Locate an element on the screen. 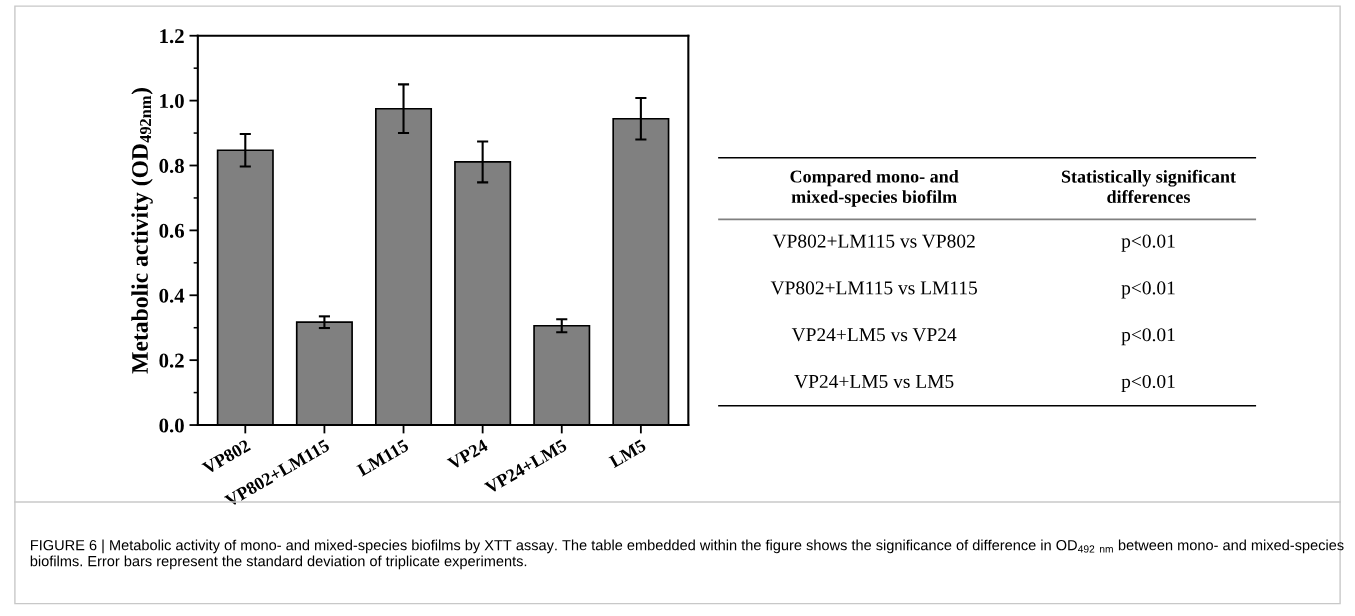 Image resolution: width=1355 pixels, height=616 pixels. y-tick-label: 1.2 is located at coordinates (172, 36).